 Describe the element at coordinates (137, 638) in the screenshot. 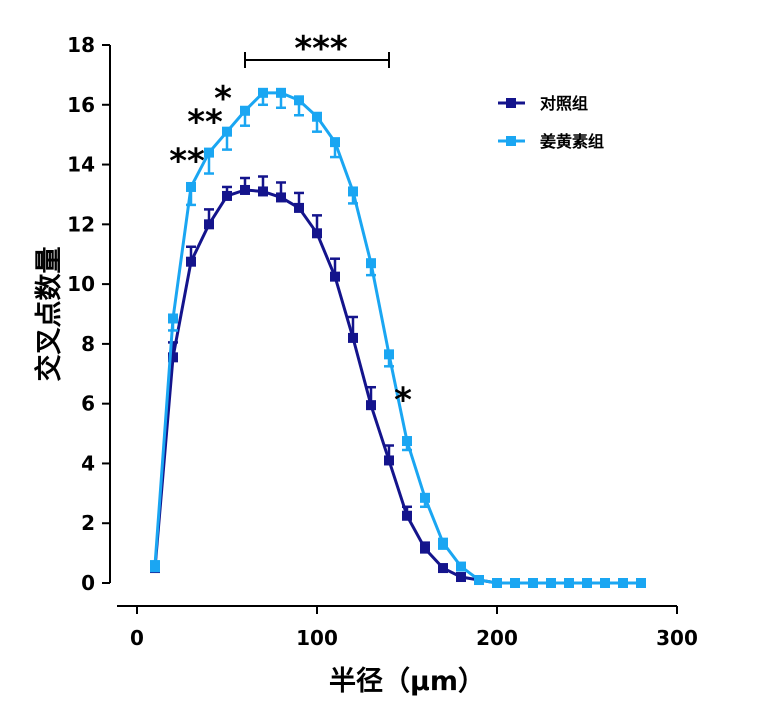

I see `x-tick-label: 0` at that location.